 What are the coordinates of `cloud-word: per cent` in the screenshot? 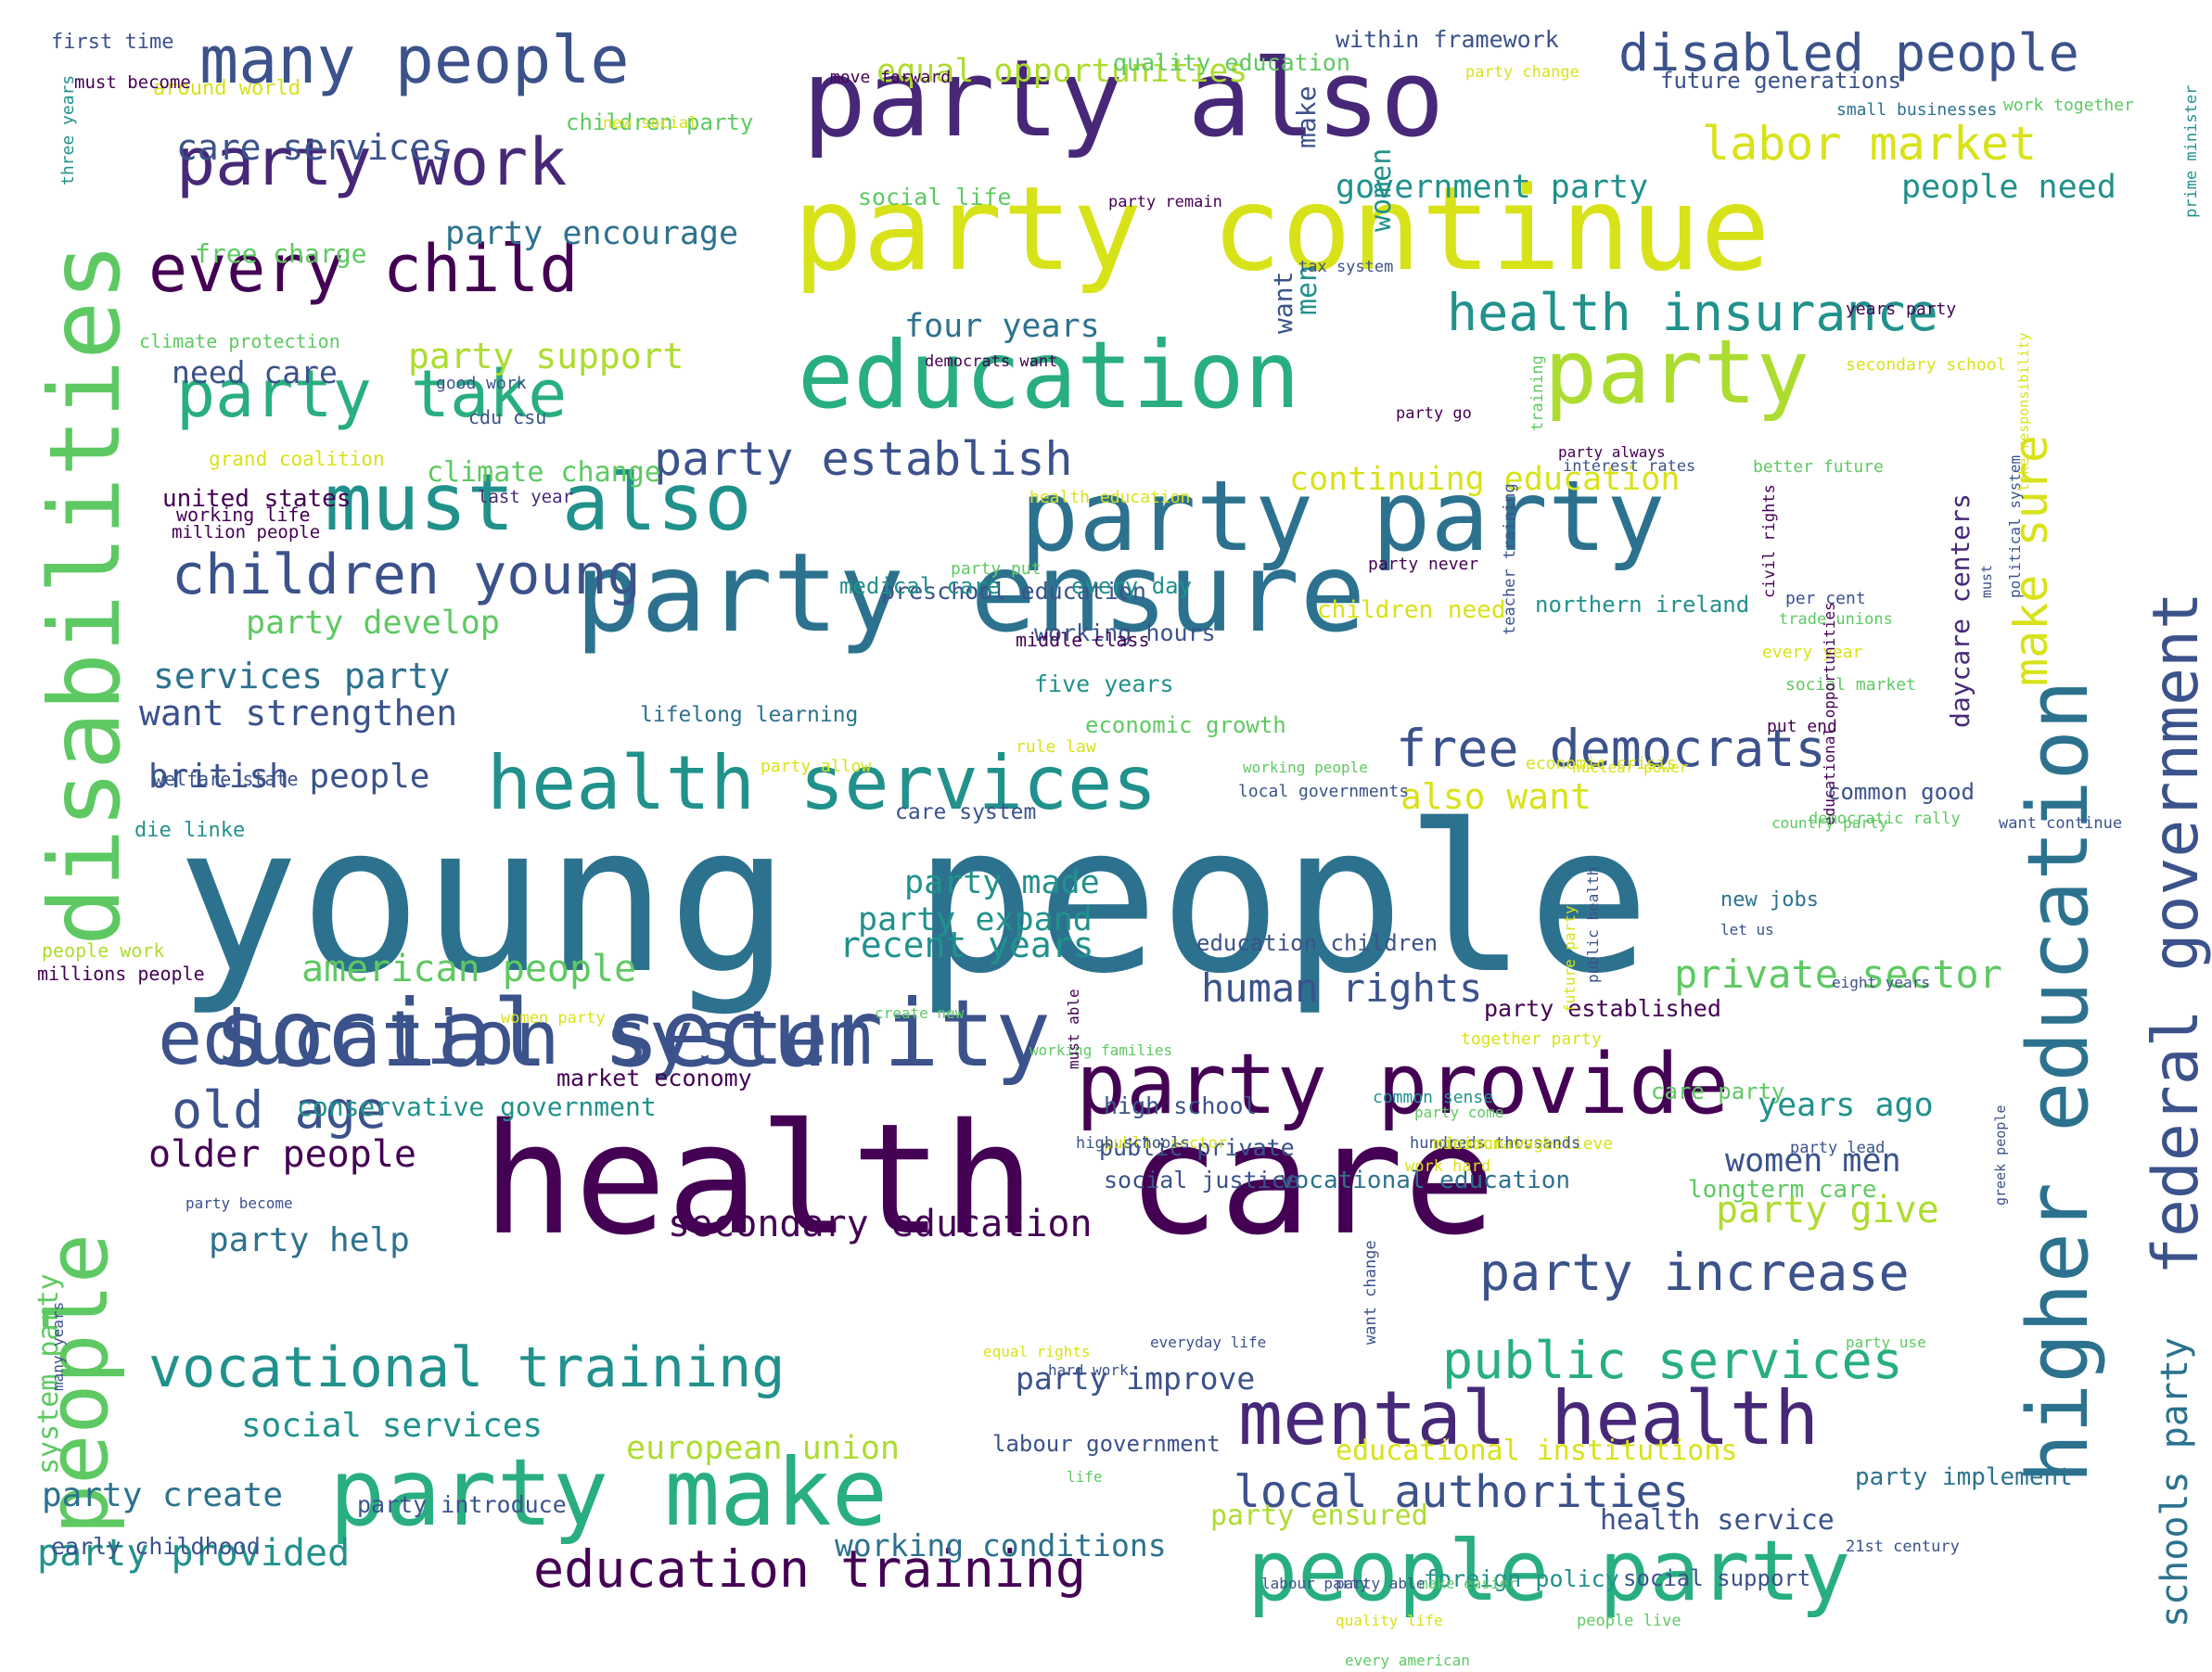 It's located at (1826, 598).